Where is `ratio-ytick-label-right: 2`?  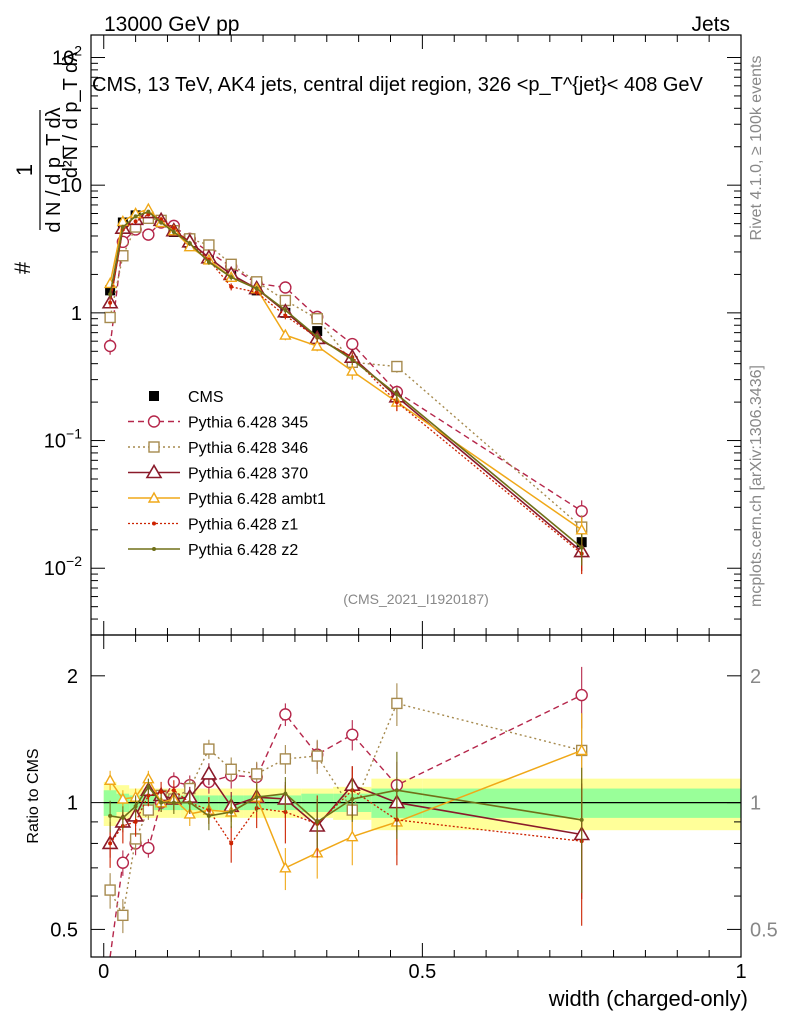
ratio-ytick-label-right: 2 is located at coordinates (755, 677).